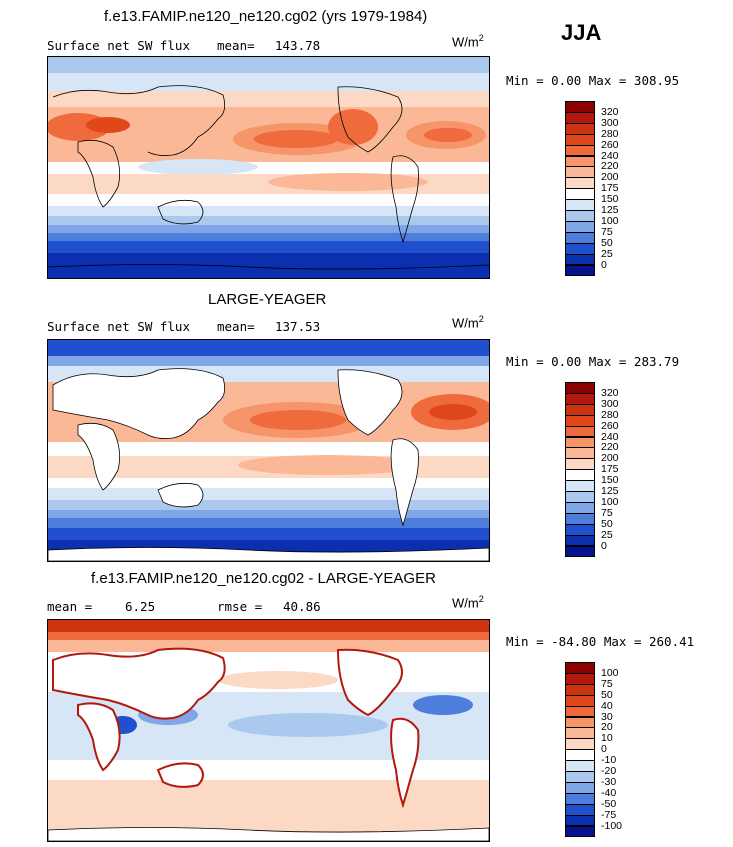 This screenshot has height=847, width=733. Describe the element at coordinates (298, 45) in the screenshot. I see `panel-1-mean-value: 143.78` at that location.